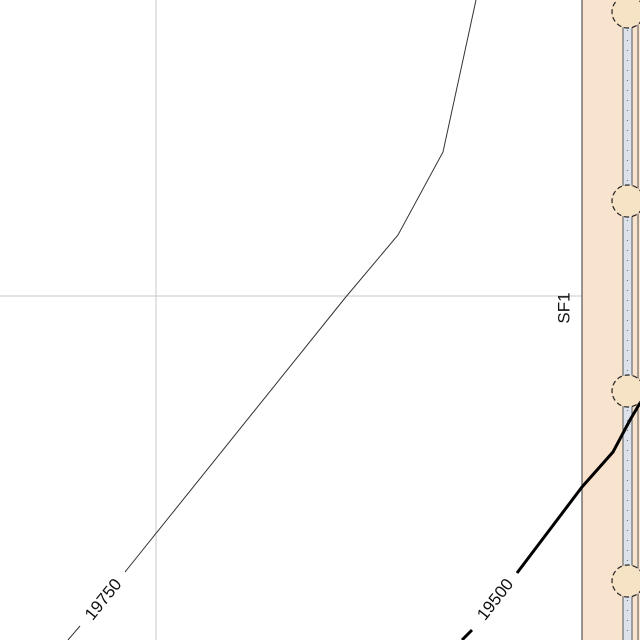 The height and width of the screenshot is (640, 640). I want to click on structure-strip, so click(610, 320).